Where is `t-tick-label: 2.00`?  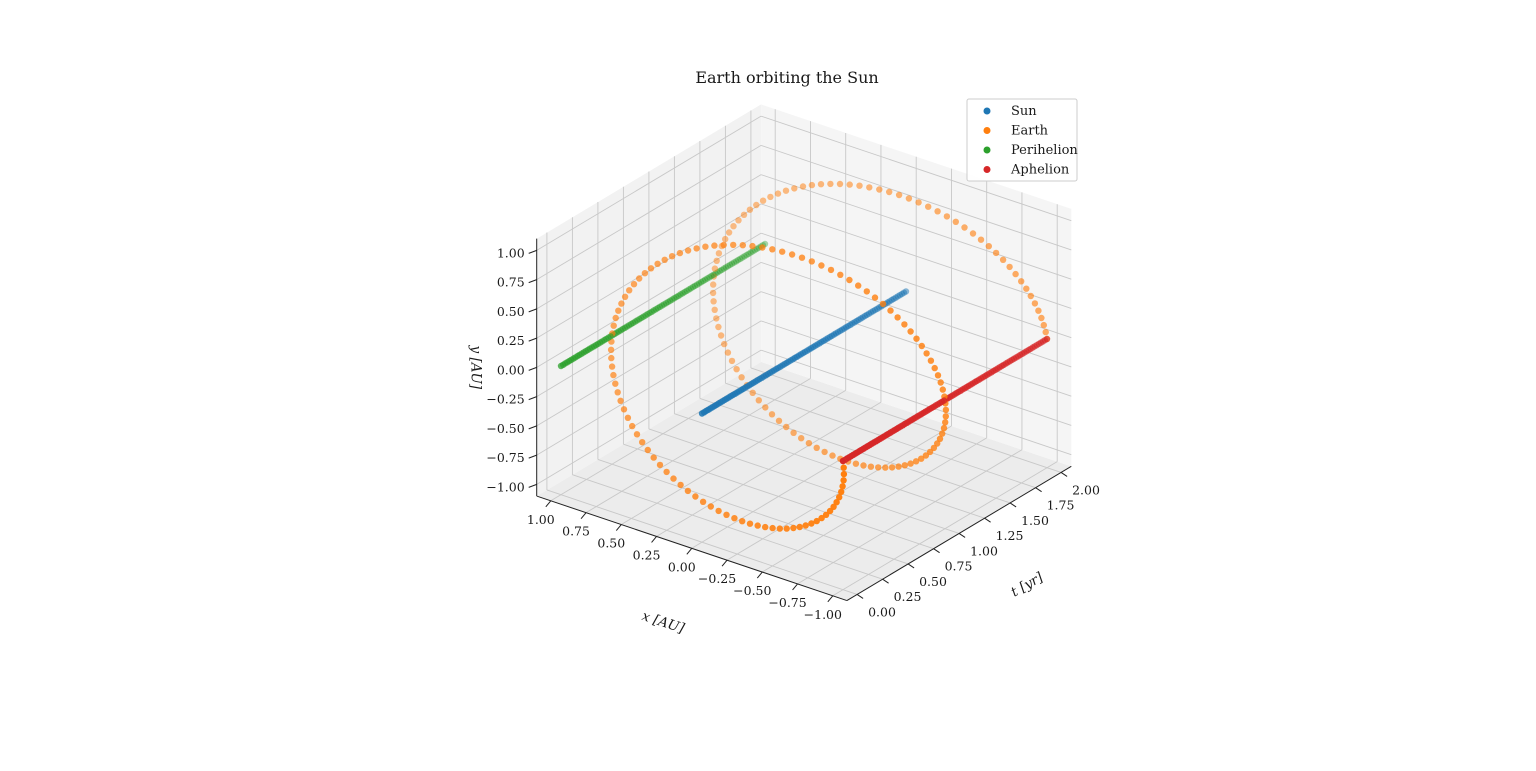
t-tick-label: 2.00 is located at coordinates (1086, 489).